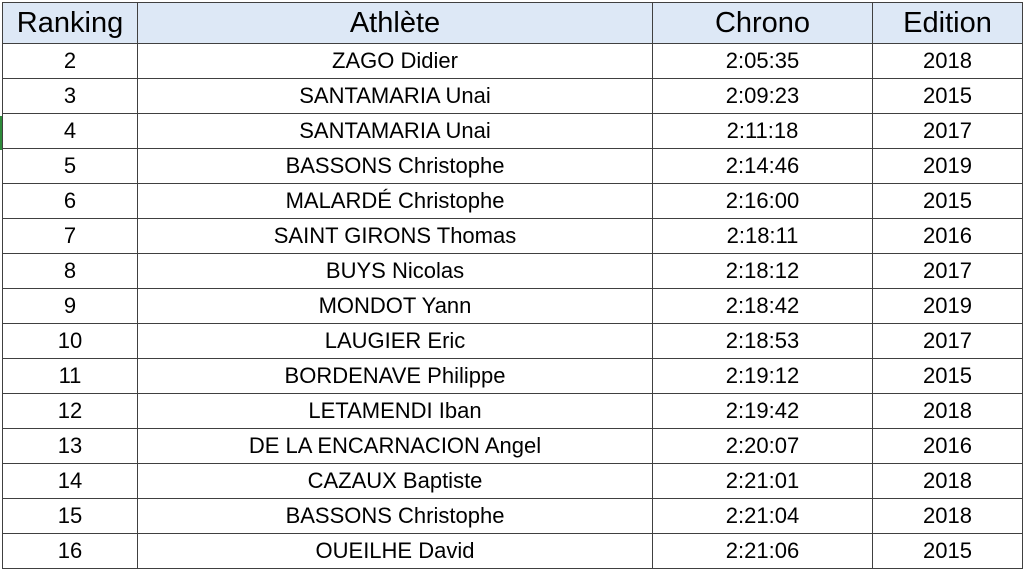 This screenshot has width=1024, height=575. What do you see at coordinates (395, 376) in the screenshot?
I see `athlete-cell: BORDENAVE Philippe` at bounding box center [395, 376].